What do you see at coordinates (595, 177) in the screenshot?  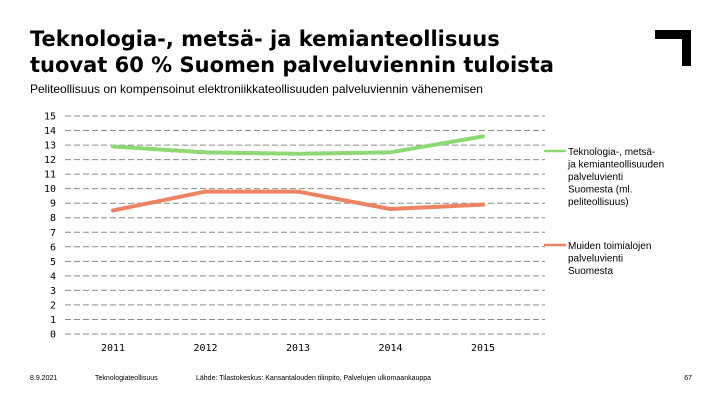 I see `legend-label-1: palveluvienti` at bounding box center [595, 177].